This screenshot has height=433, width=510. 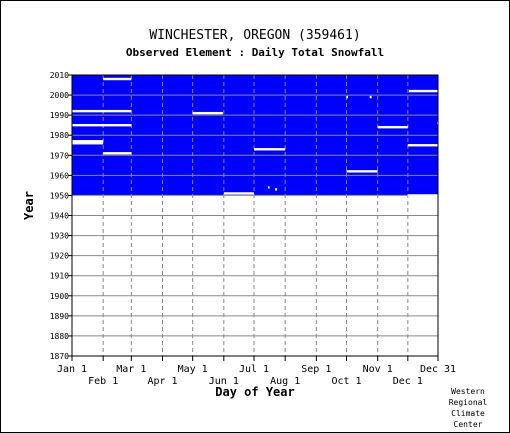 What do you see at coordinates (254, 392) in the screenshot?
I see `x-axis-label: Day of Year` at bounding box center [254, 392].